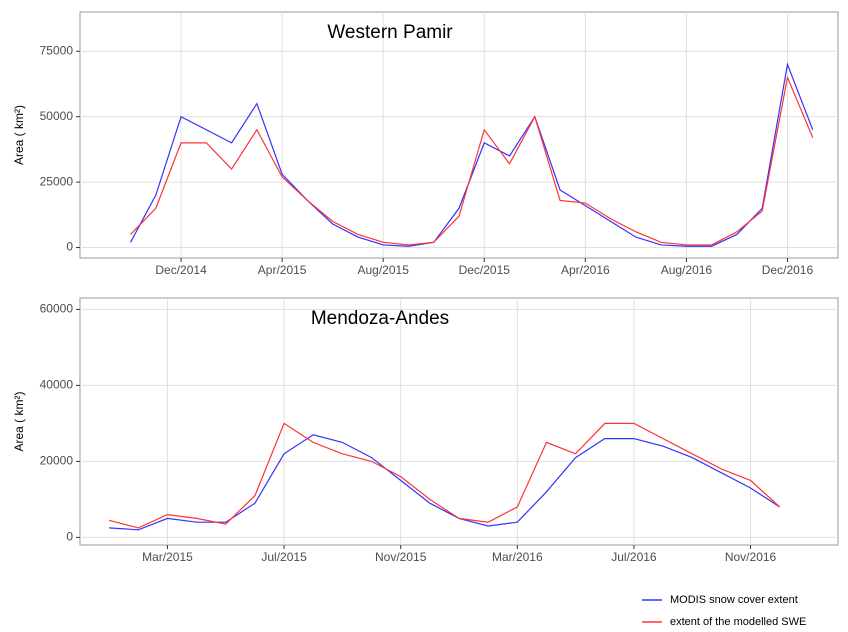 The width and height of the screenshot is (848, 632). Describe the element at coordinates (585, 270) in the screenshot. I see `x-tick-label: Apr/2016` at that location.